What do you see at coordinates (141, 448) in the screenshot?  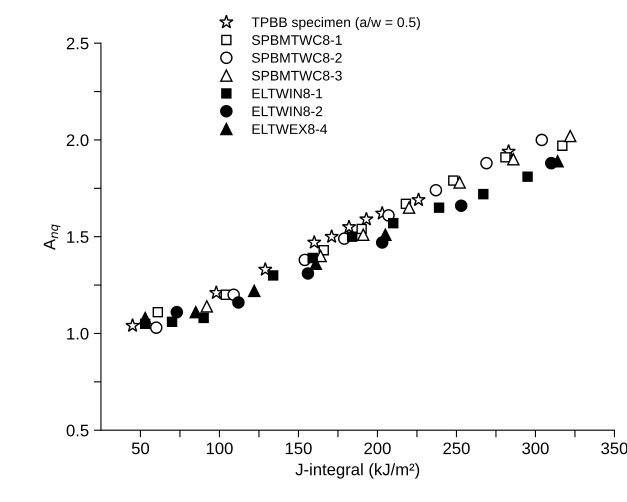 I see `x-tick-label: 50` at bounding box center [141, 448].